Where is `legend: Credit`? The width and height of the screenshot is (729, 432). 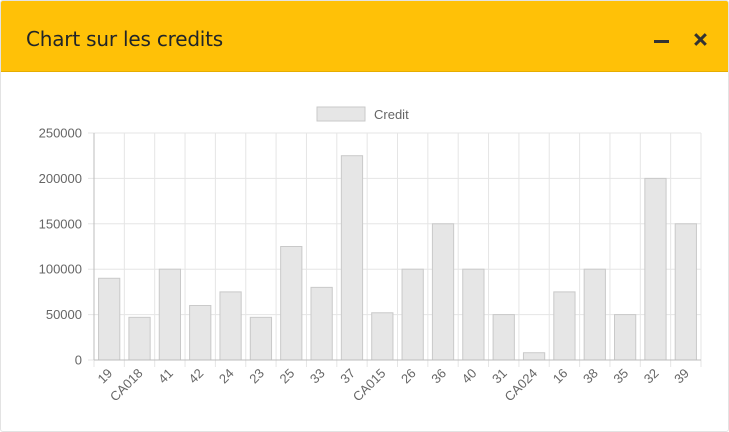
legend: Credit is located at coordinates (362, 114).